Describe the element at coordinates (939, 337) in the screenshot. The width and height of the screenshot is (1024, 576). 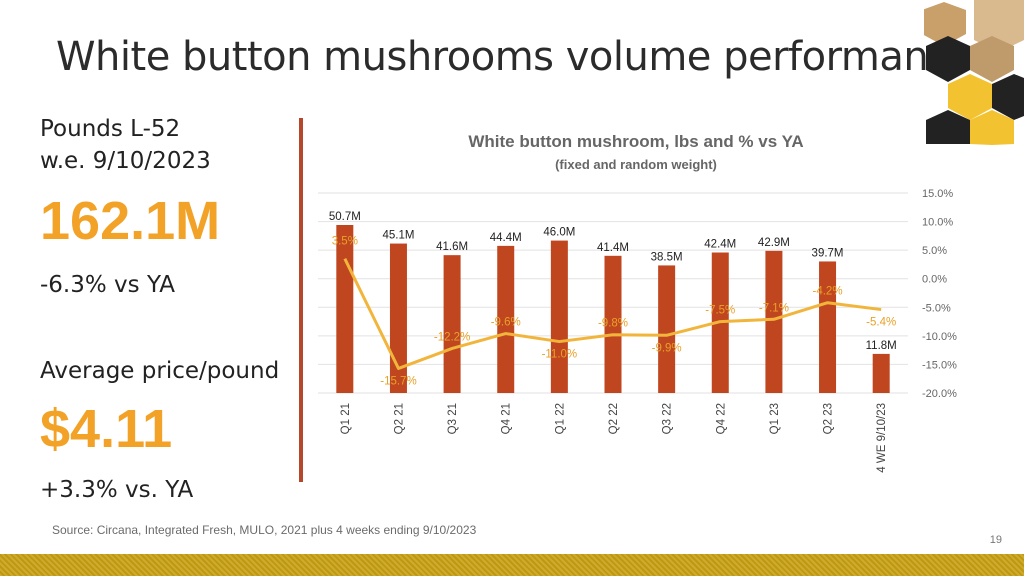
I see `right-axis-tick-label: -10.0%` at that location.